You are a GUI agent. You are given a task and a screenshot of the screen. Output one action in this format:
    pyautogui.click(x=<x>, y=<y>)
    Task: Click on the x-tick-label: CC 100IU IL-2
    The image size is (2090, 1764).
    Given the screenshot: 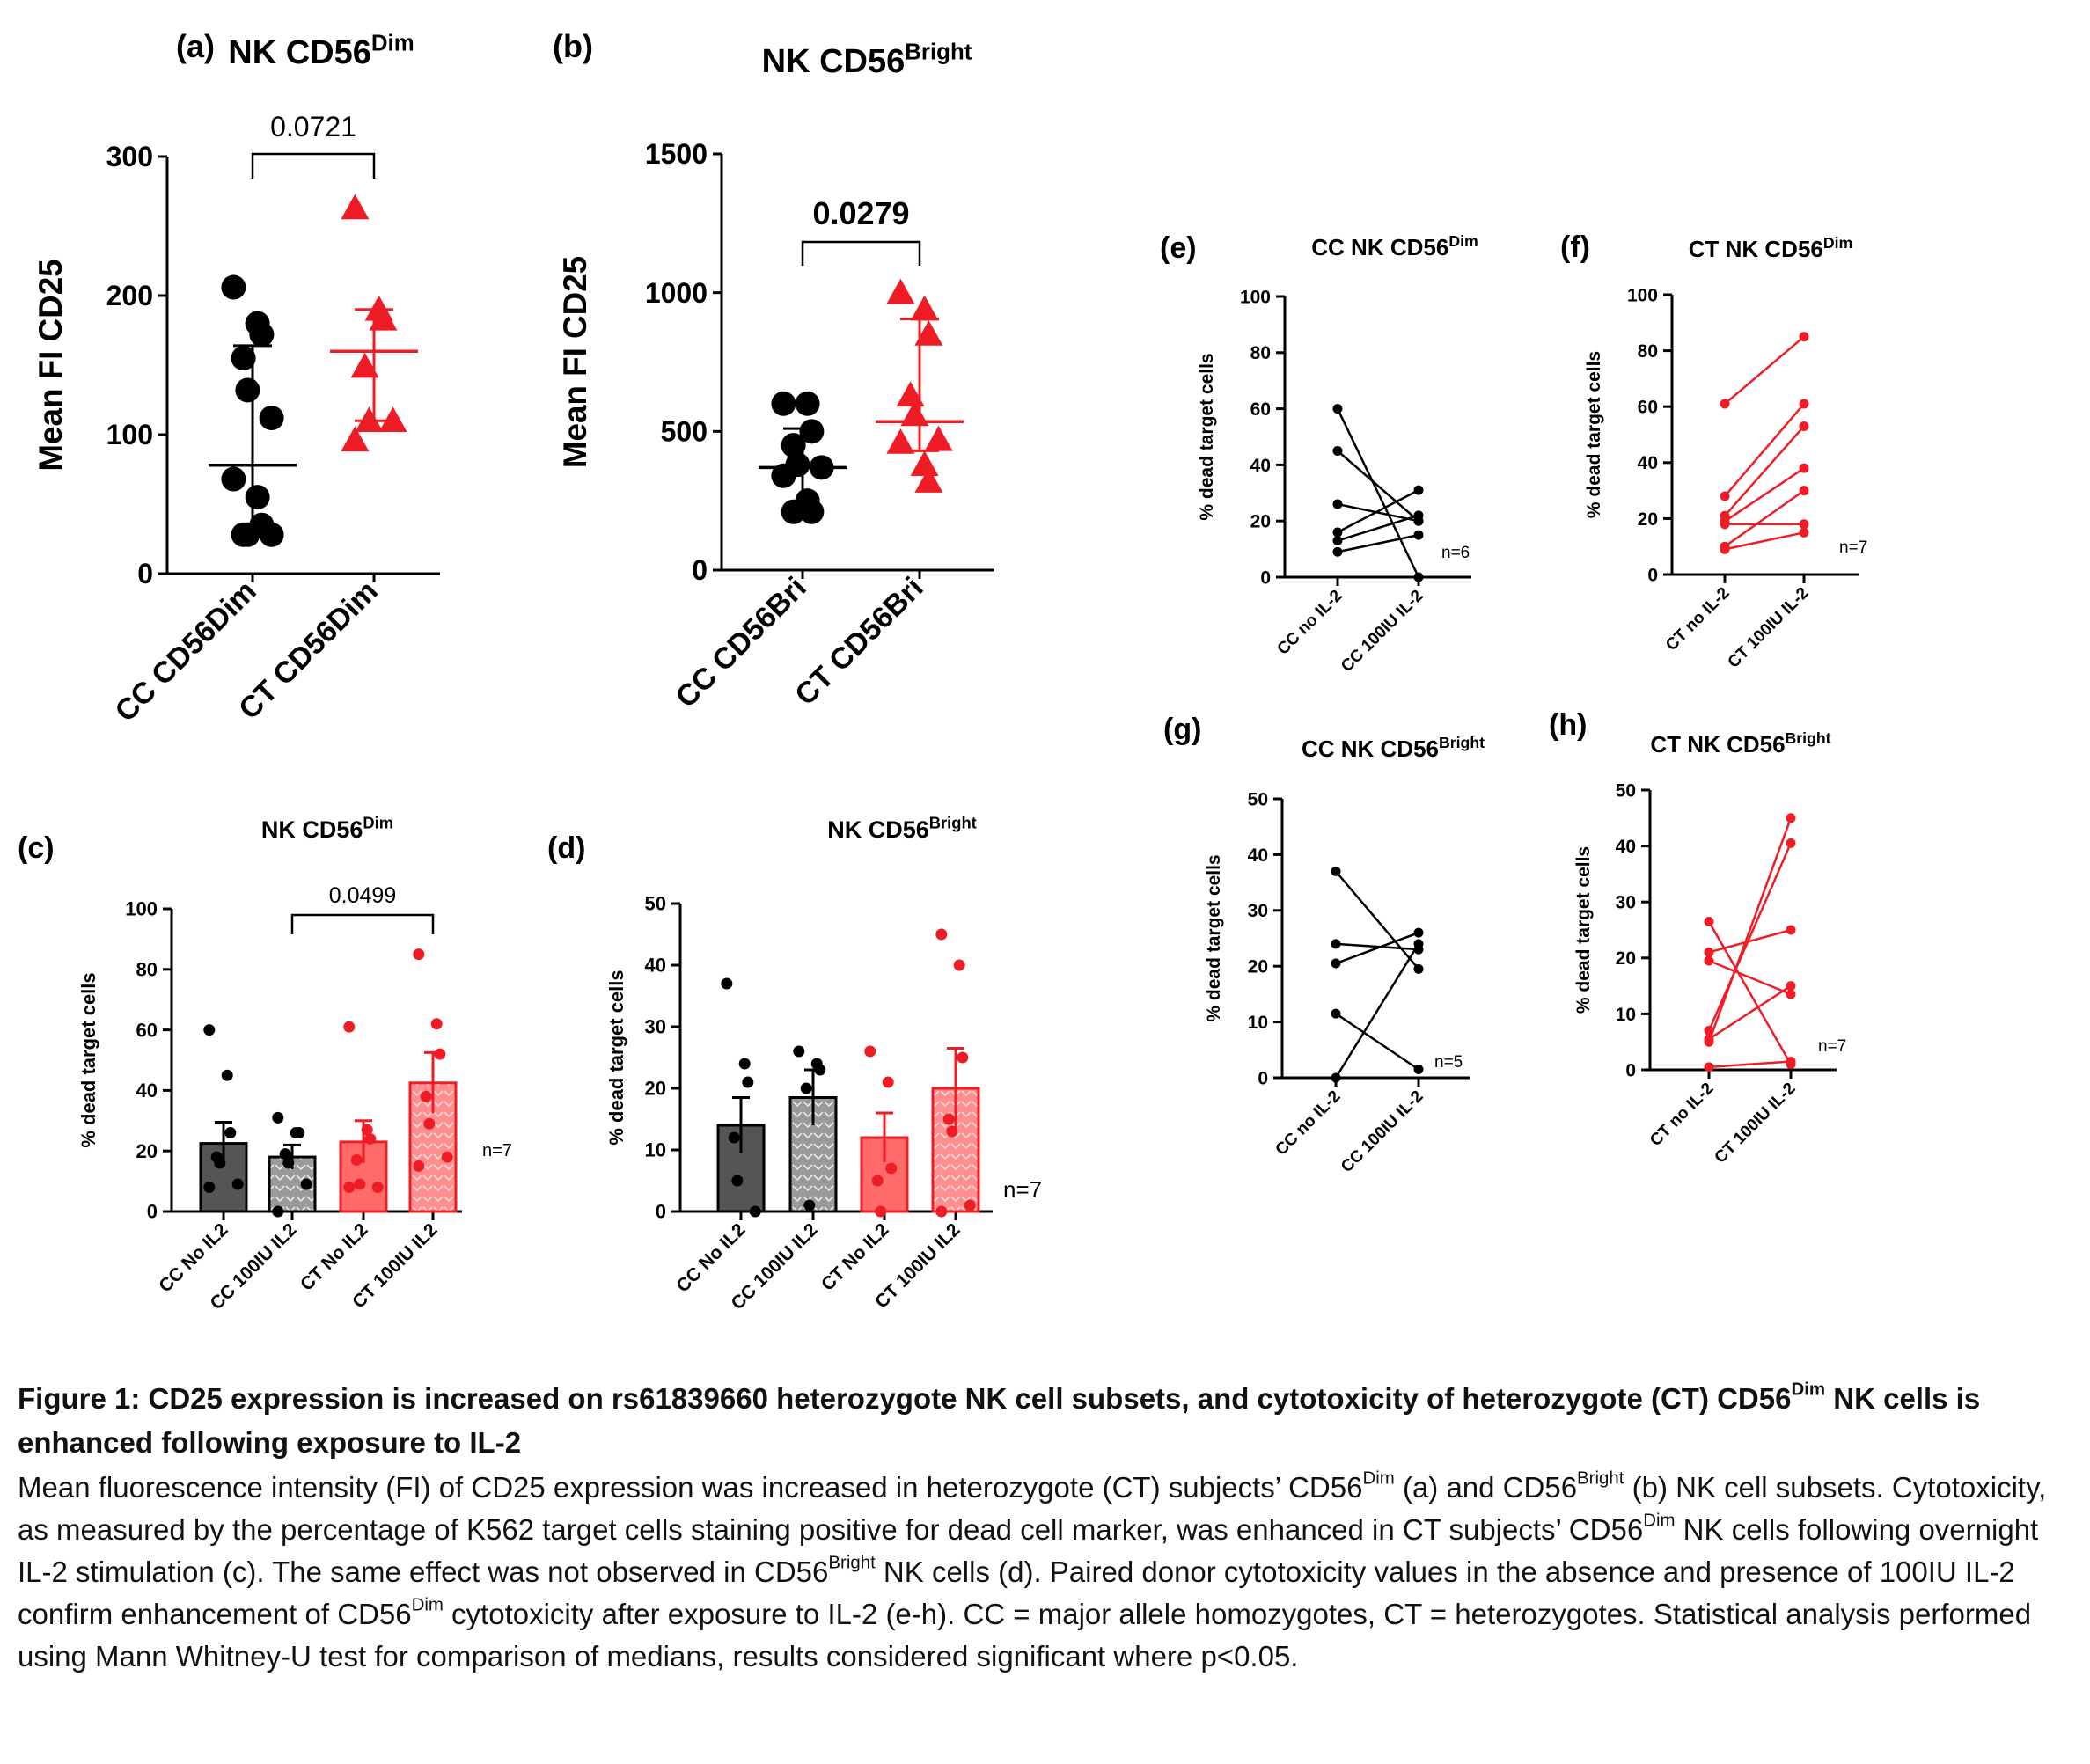 What is the action you would take?
    pyautogui.click(x=1382, y=631)
    